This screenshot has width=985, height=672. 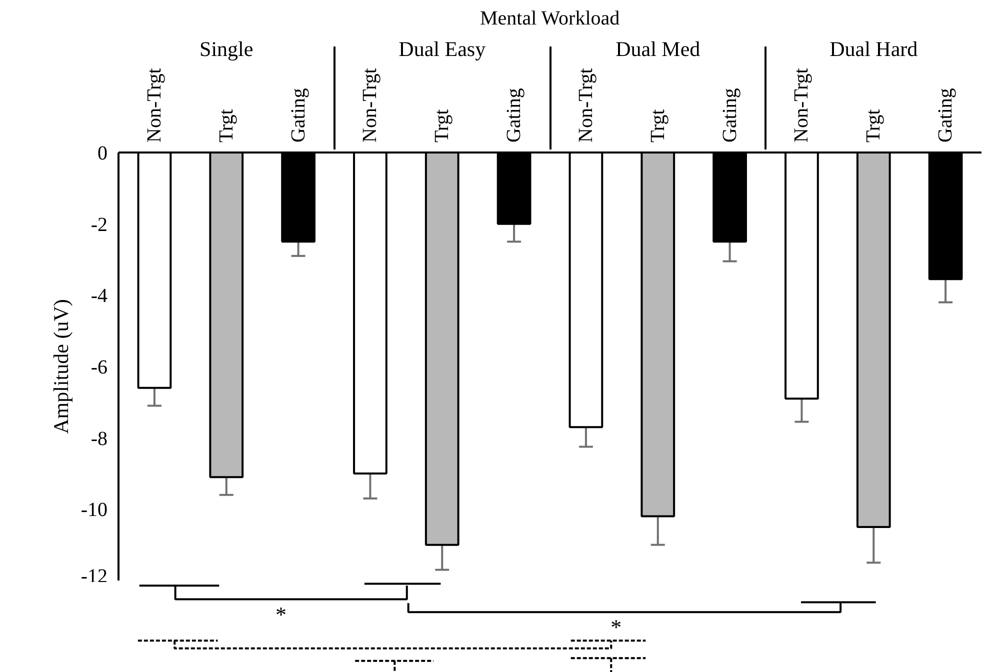 I want to click on x-tick-label: Dual Easy, so click(x=442, y=49).